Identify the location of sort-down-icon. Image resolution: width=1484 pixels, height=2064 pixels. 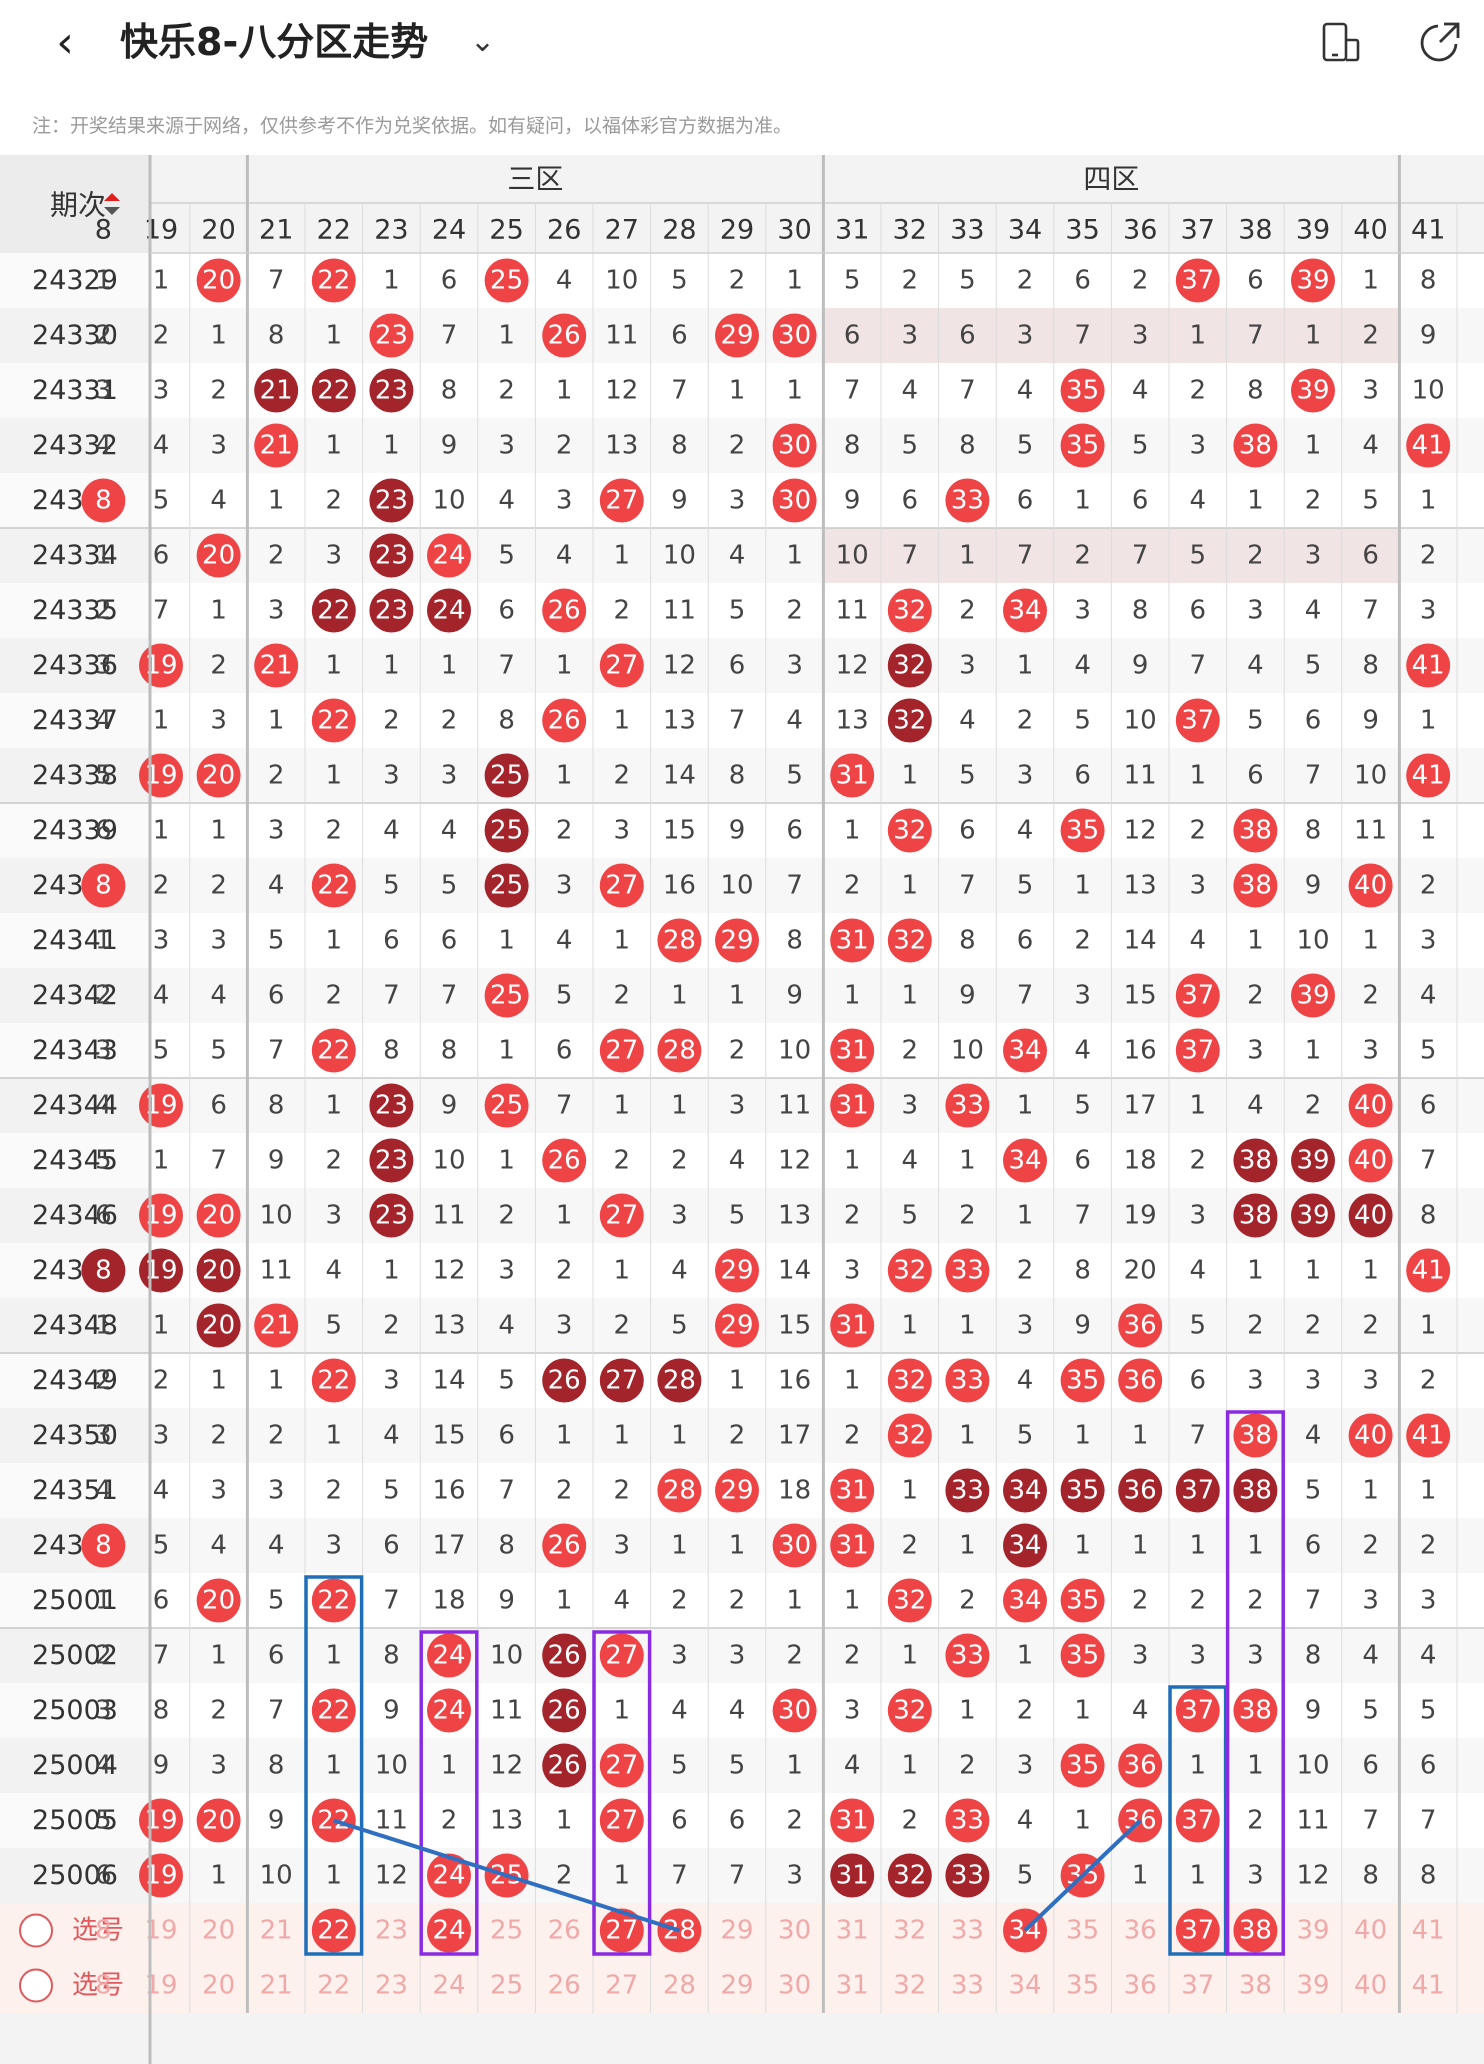
(112, 211).